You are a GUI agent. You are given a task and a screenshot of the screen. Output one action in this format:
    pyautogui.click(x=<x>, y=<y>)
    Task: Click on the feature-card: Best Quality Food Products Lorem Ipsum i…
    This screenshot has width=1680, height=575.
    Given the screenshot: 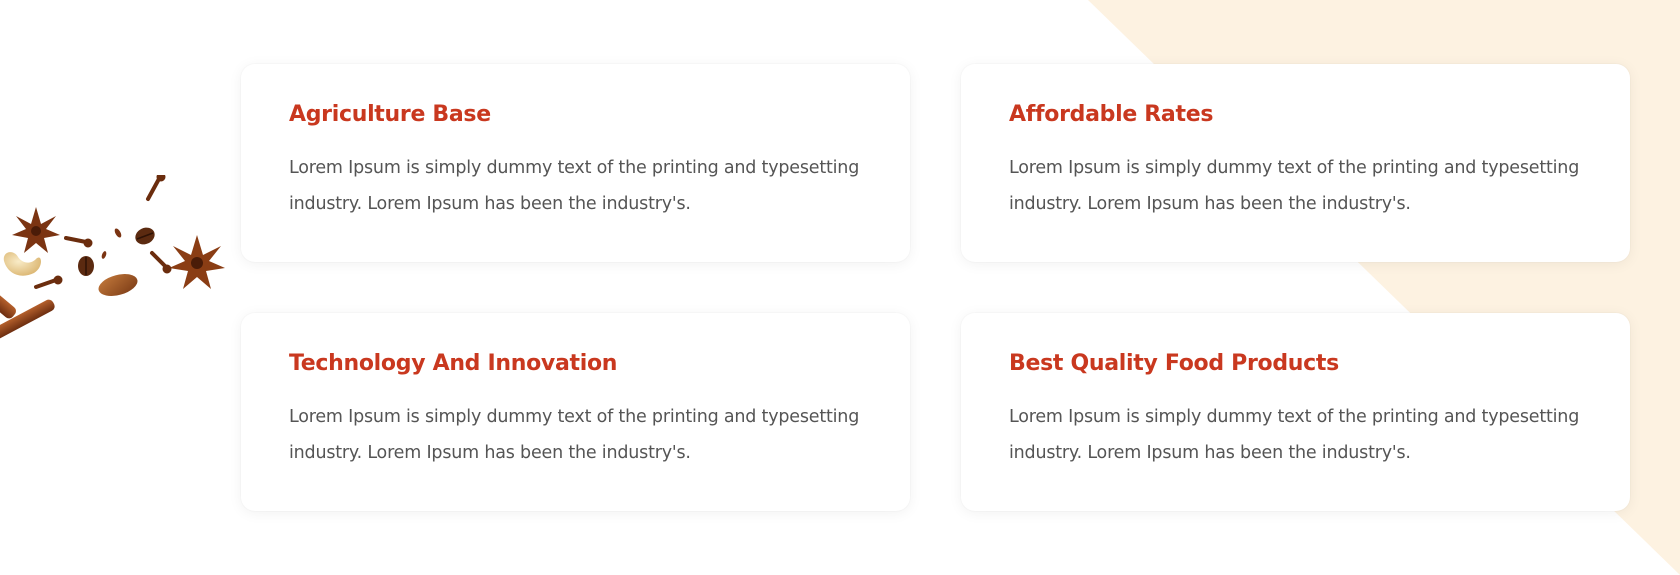 What is the action you would take?
    pyautogui.click(x=1295, y=412)
    